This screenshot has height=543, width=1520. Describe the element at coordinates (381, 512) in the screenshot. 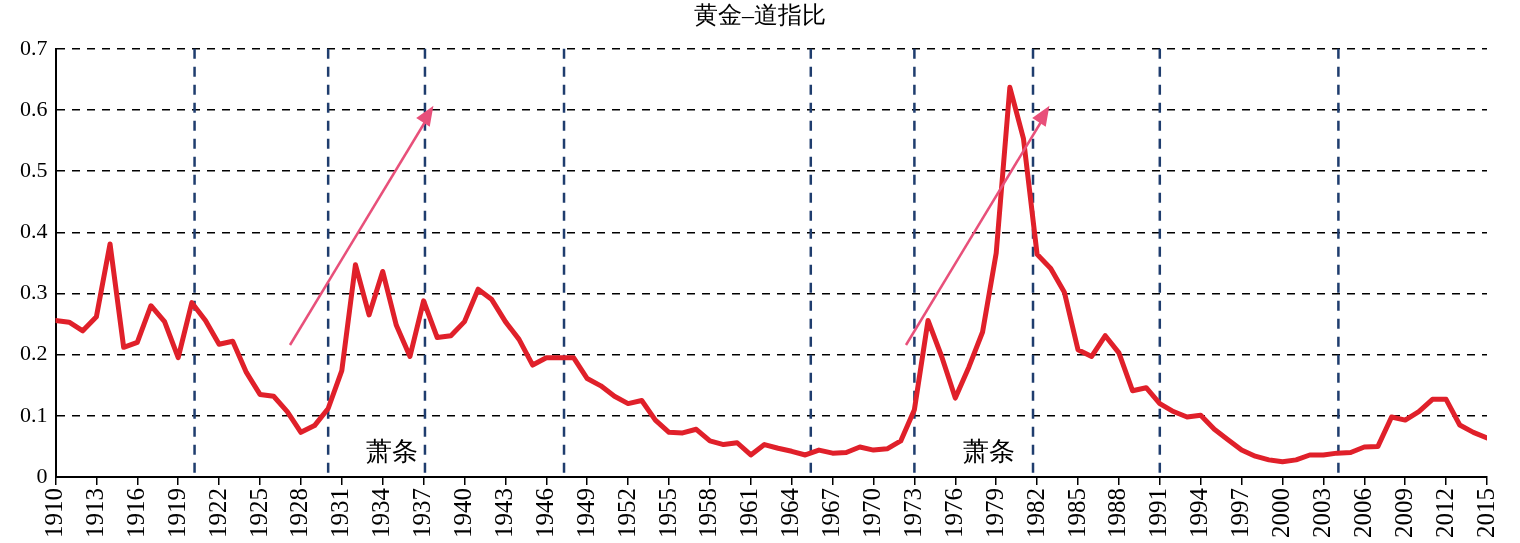

I see `x-tick-label: 1934` at that location.